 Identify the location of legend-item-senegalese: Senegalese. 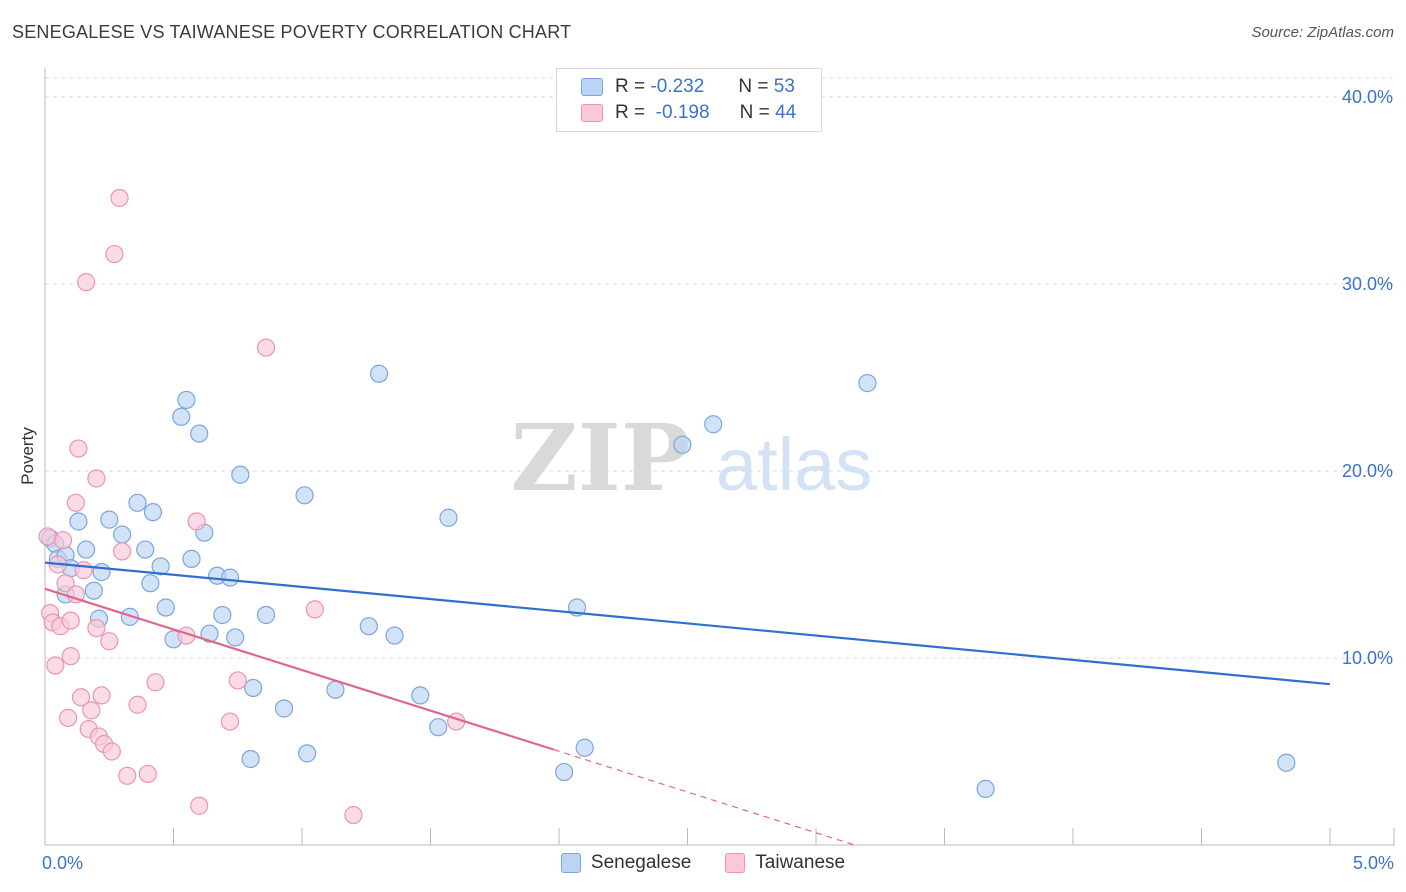
(626, 863).